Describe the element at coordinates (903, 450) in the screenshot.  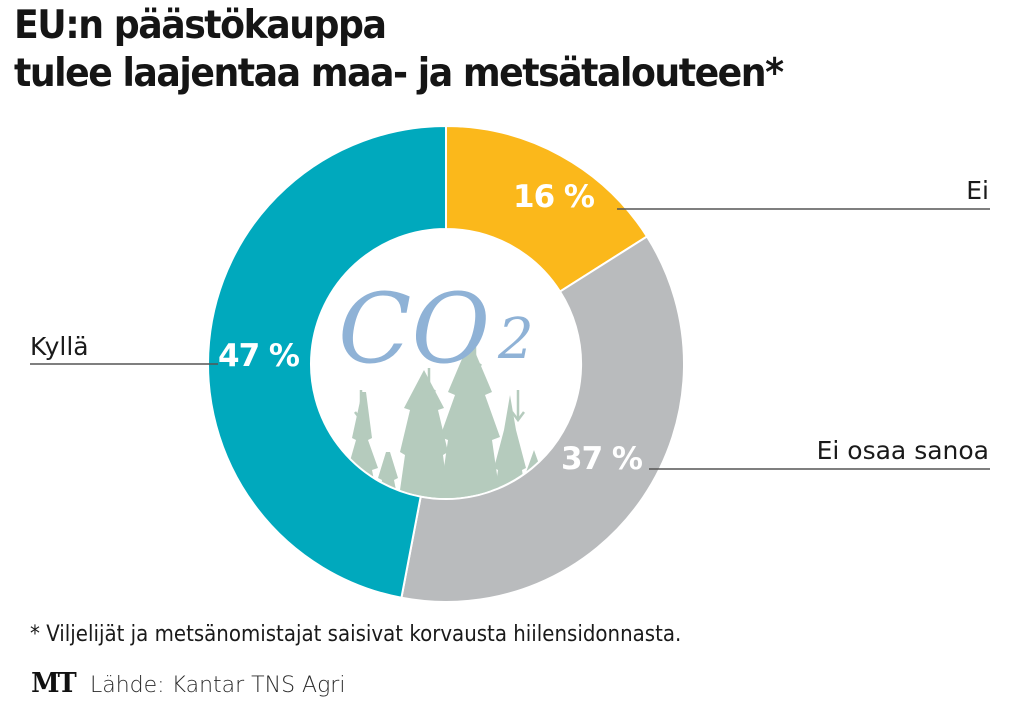
I see `category-label-ei-osaa-sanoa: Ei osaa sanoa` at that location.